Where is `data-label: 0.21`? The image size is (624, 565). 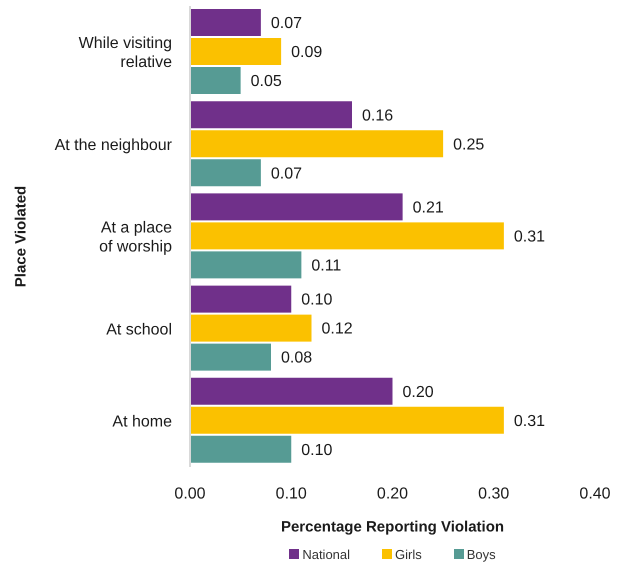
data-label: 0.21 is located at coordinates (428, 208).